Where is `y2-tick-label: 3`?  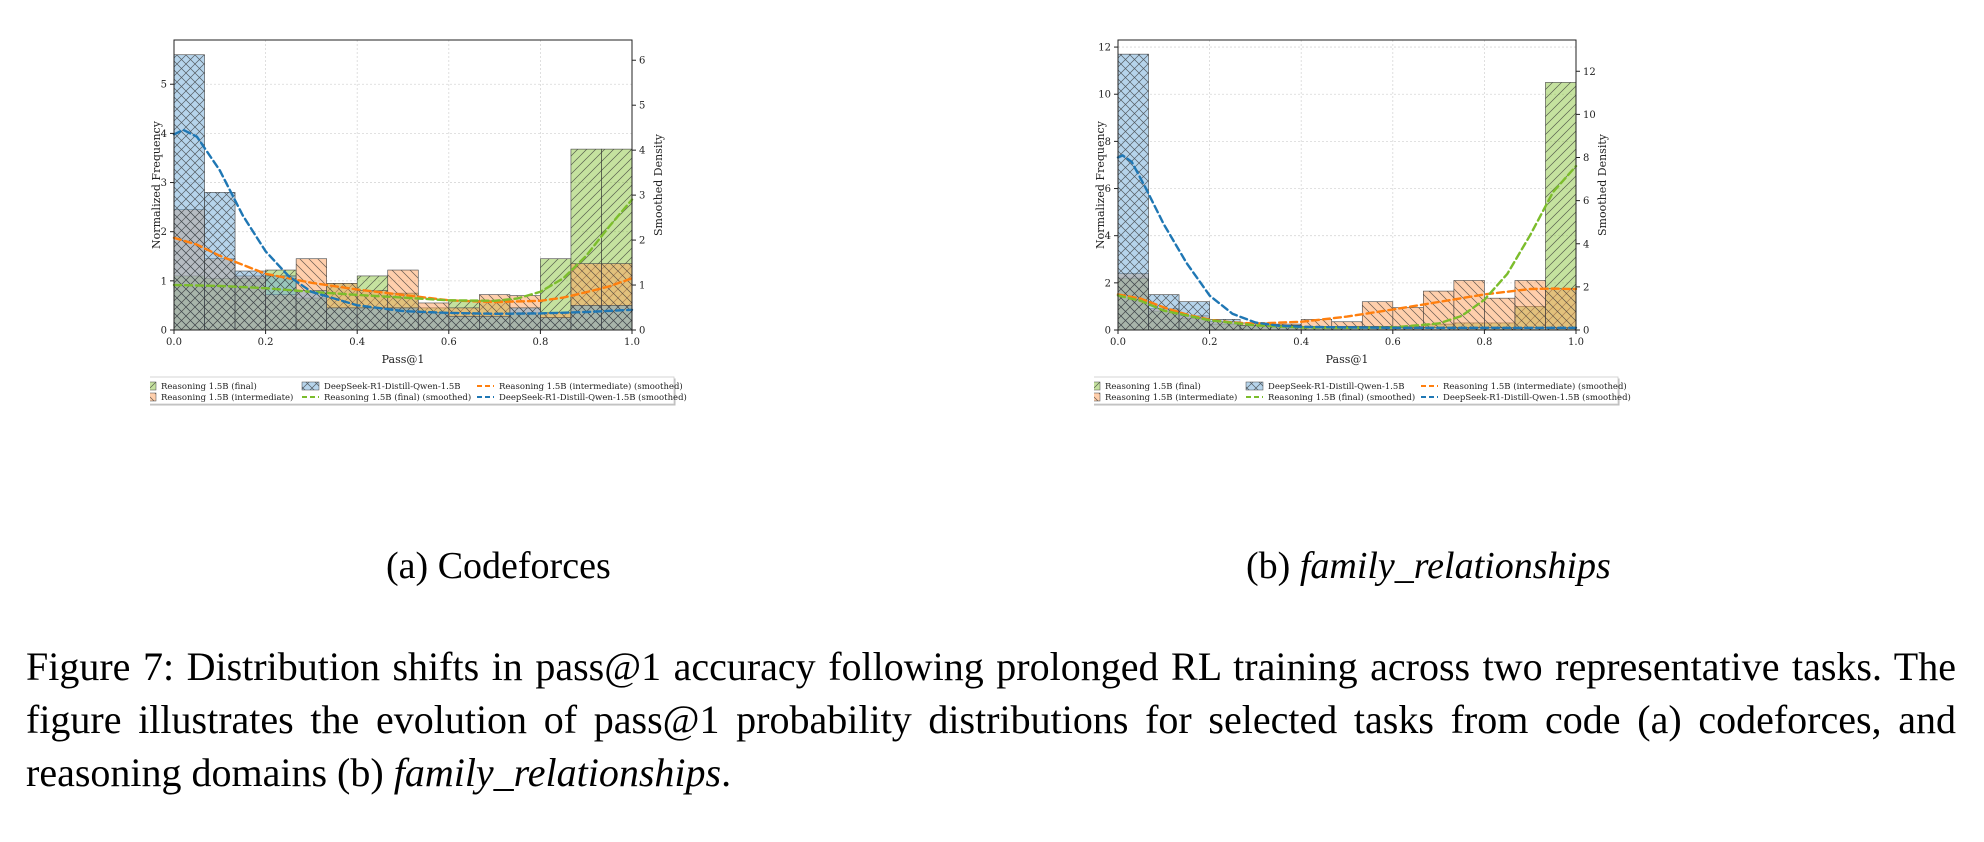 y2-tick-label: 3 is located at coordinates (642, 196).